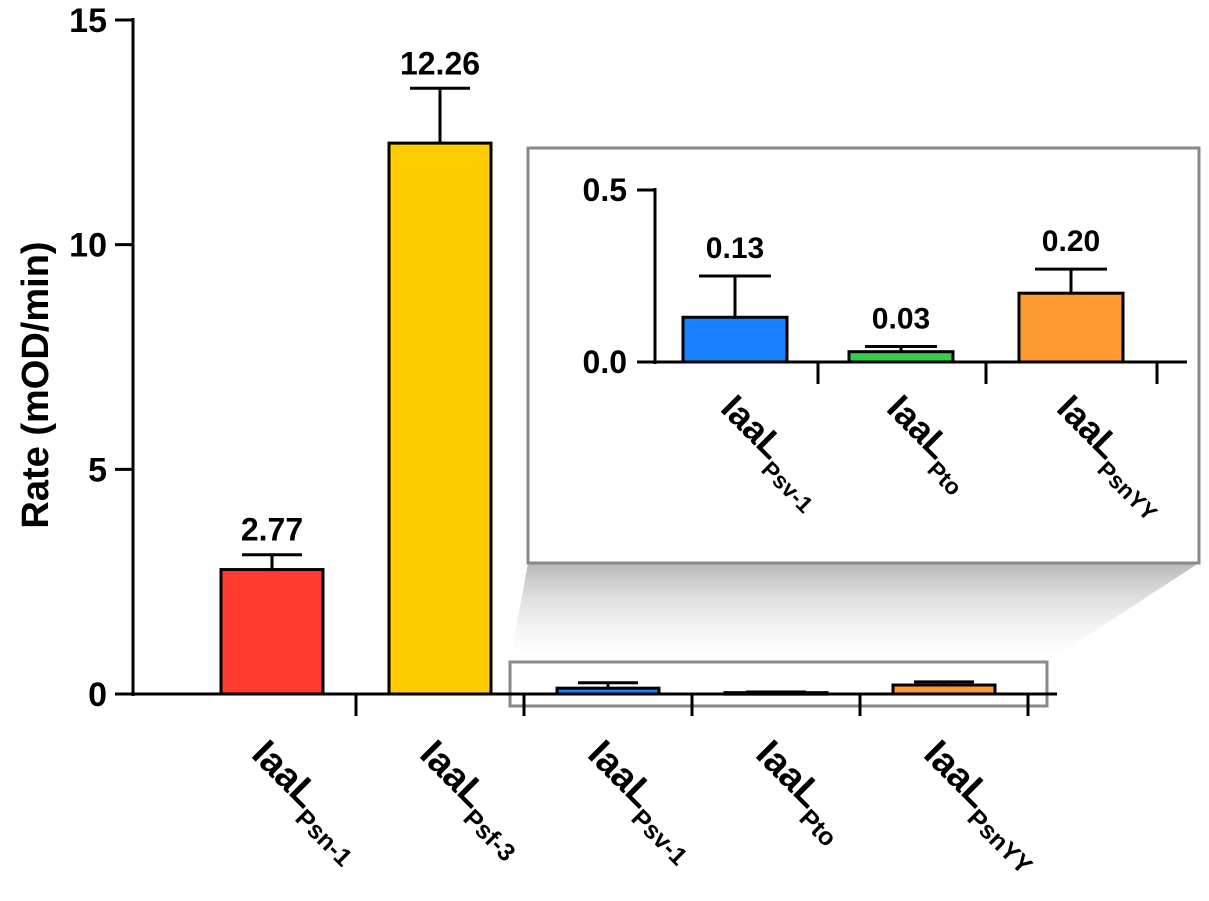 This screenshot has width=1209, height=901. Describe the element at coordinates (778, 684) in the screenshot. I see `zoom-box` at that location.